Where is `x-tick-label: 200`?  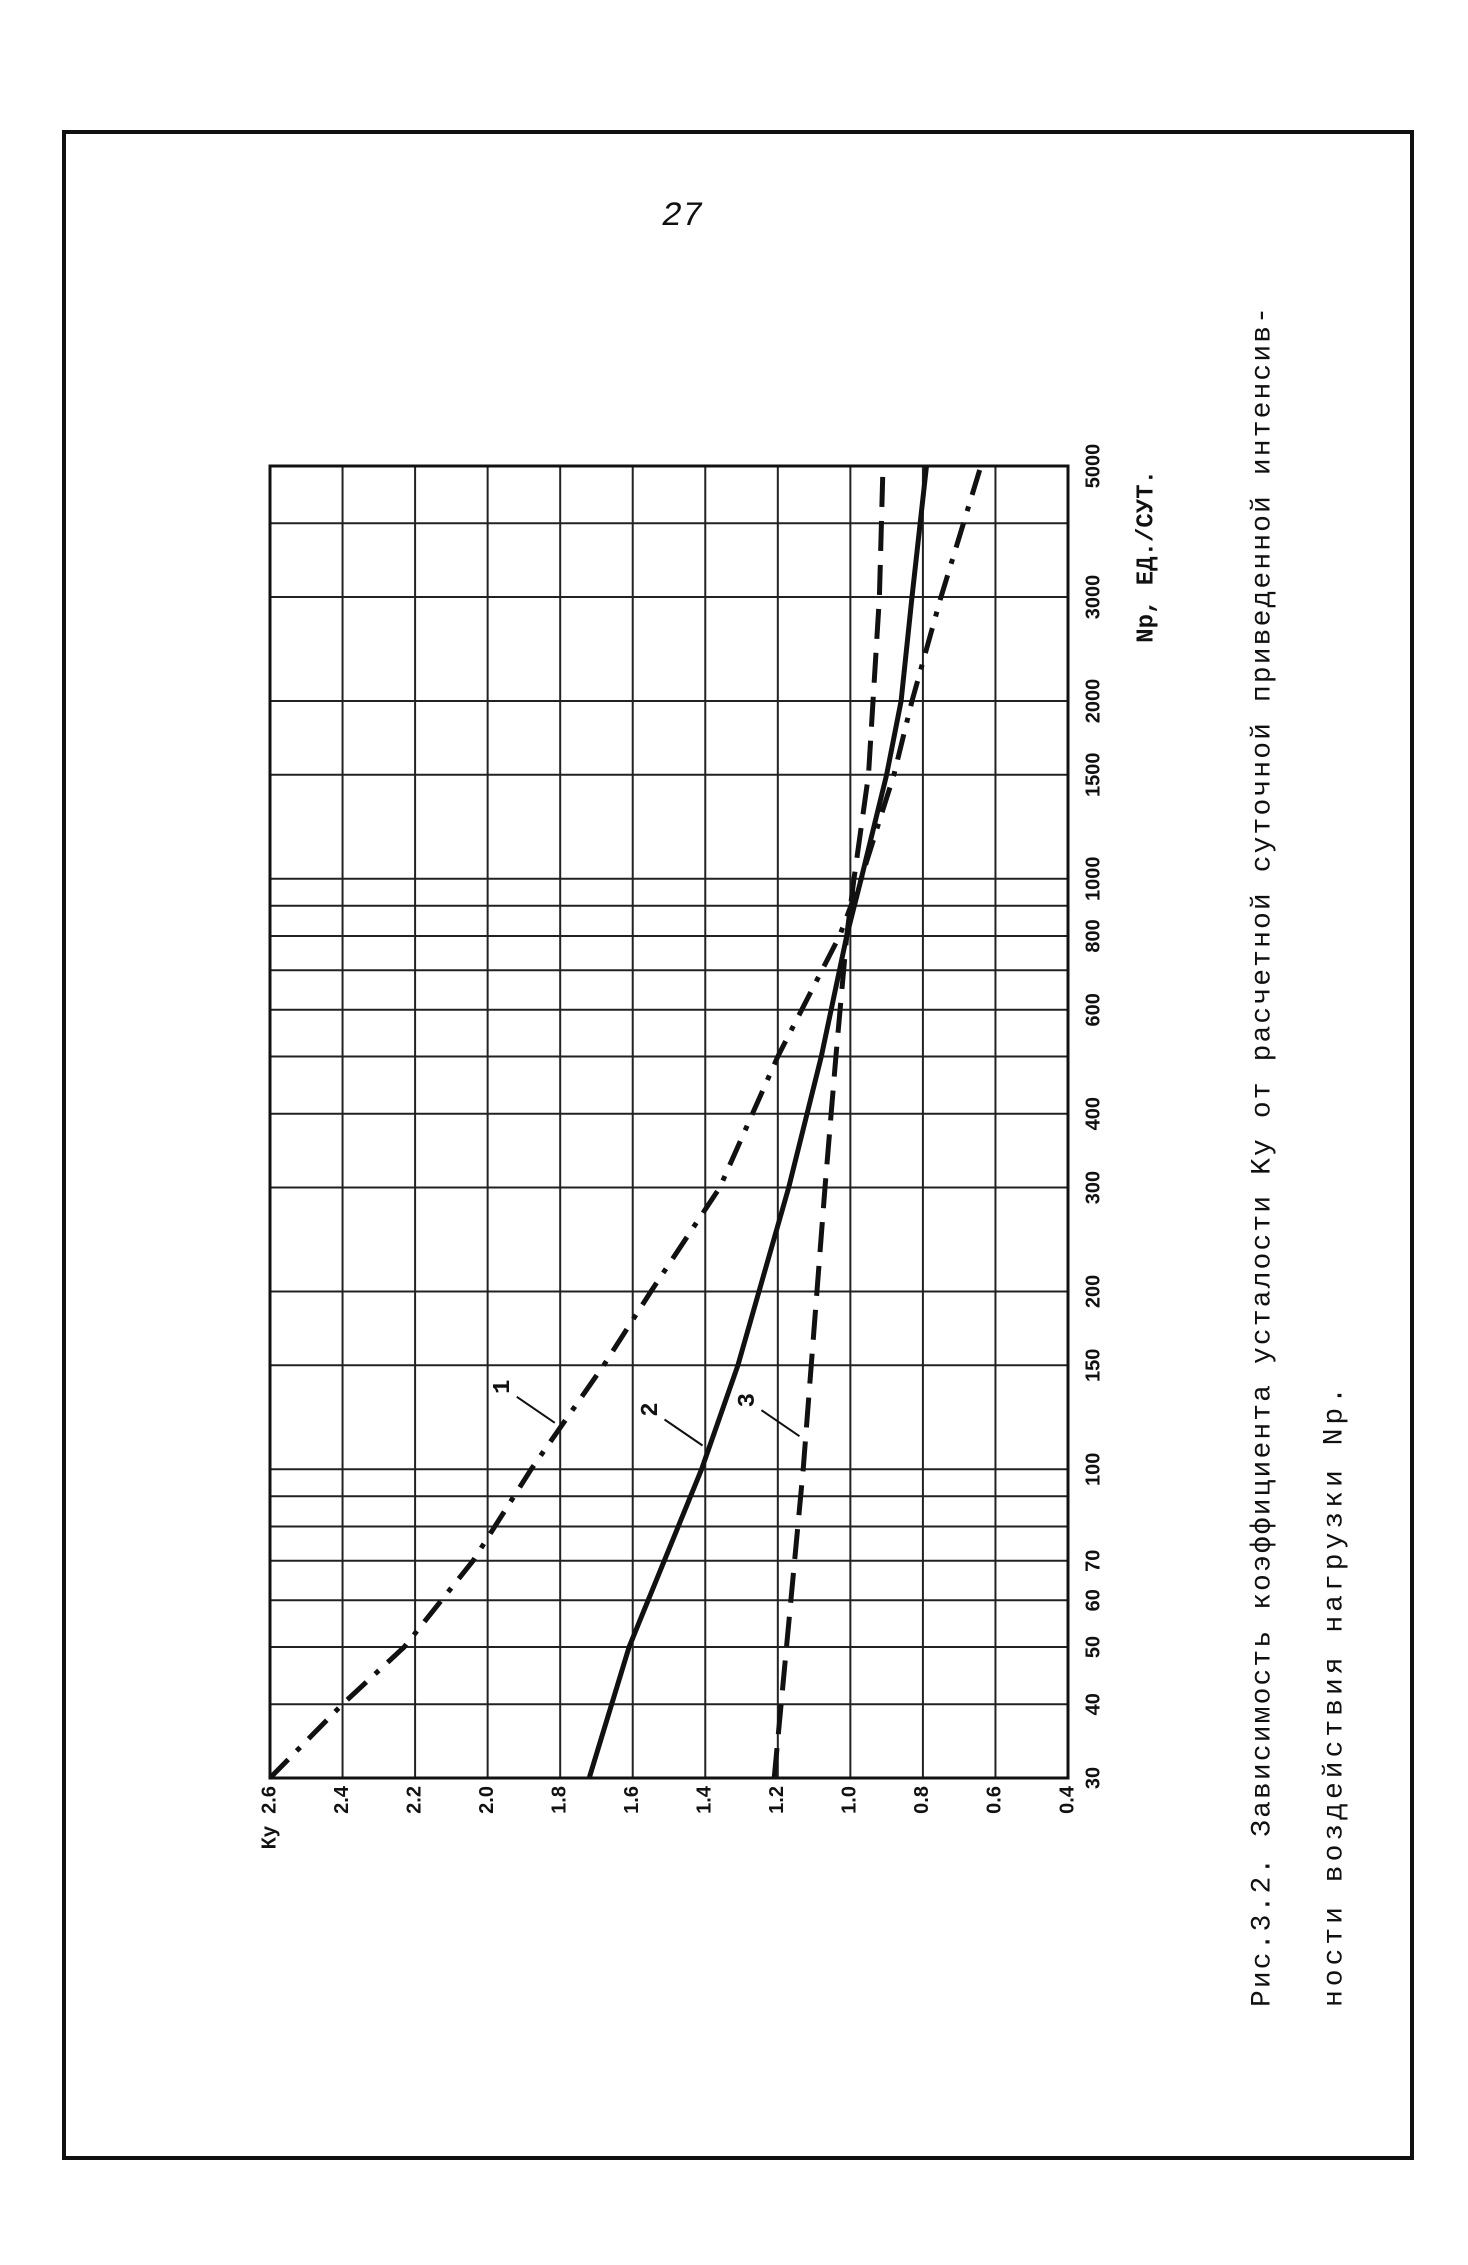
x-tick-label: 200 is located at coordinates (1093, 1291).